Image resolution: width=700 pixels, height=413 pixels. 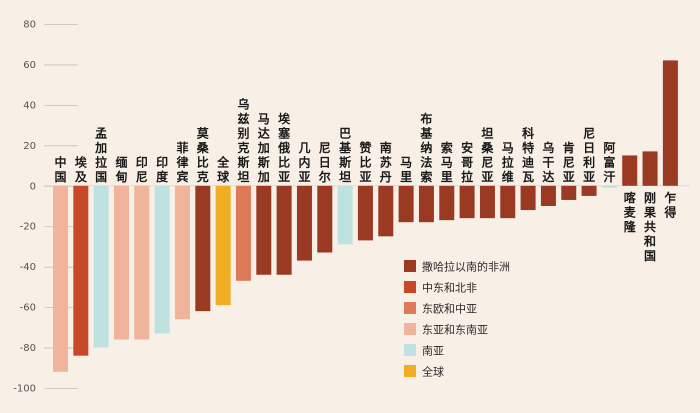 I want to click on category-label: 埃及, so click(x=81, y=169).